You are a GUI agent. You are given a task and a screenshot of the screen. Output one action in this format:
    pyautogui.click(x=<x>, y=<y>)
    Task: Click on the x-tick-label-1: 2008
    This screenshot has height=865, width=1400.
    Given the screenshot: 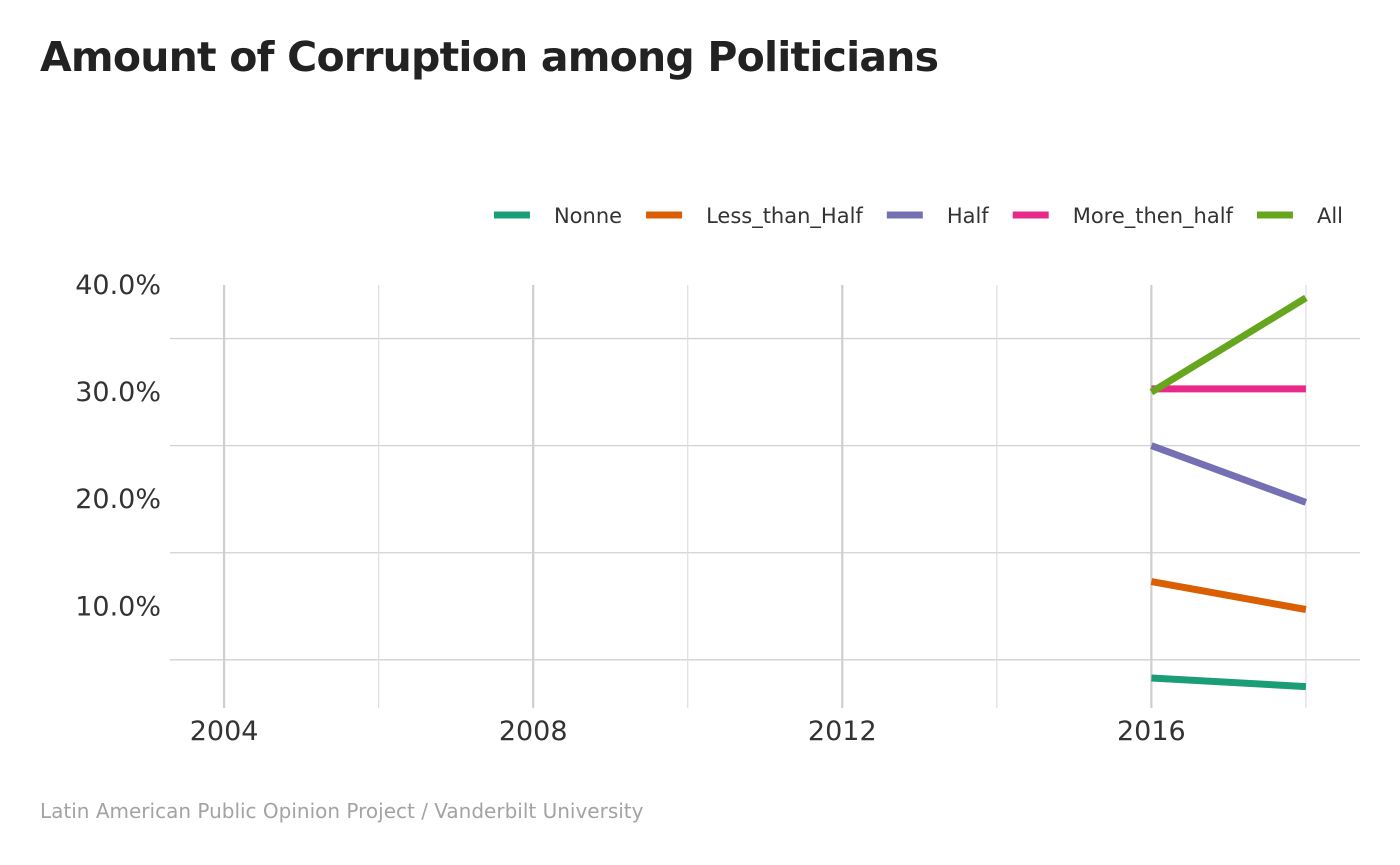 What is the action you would take?
    pyautogui.click(x=533, y=731)
    